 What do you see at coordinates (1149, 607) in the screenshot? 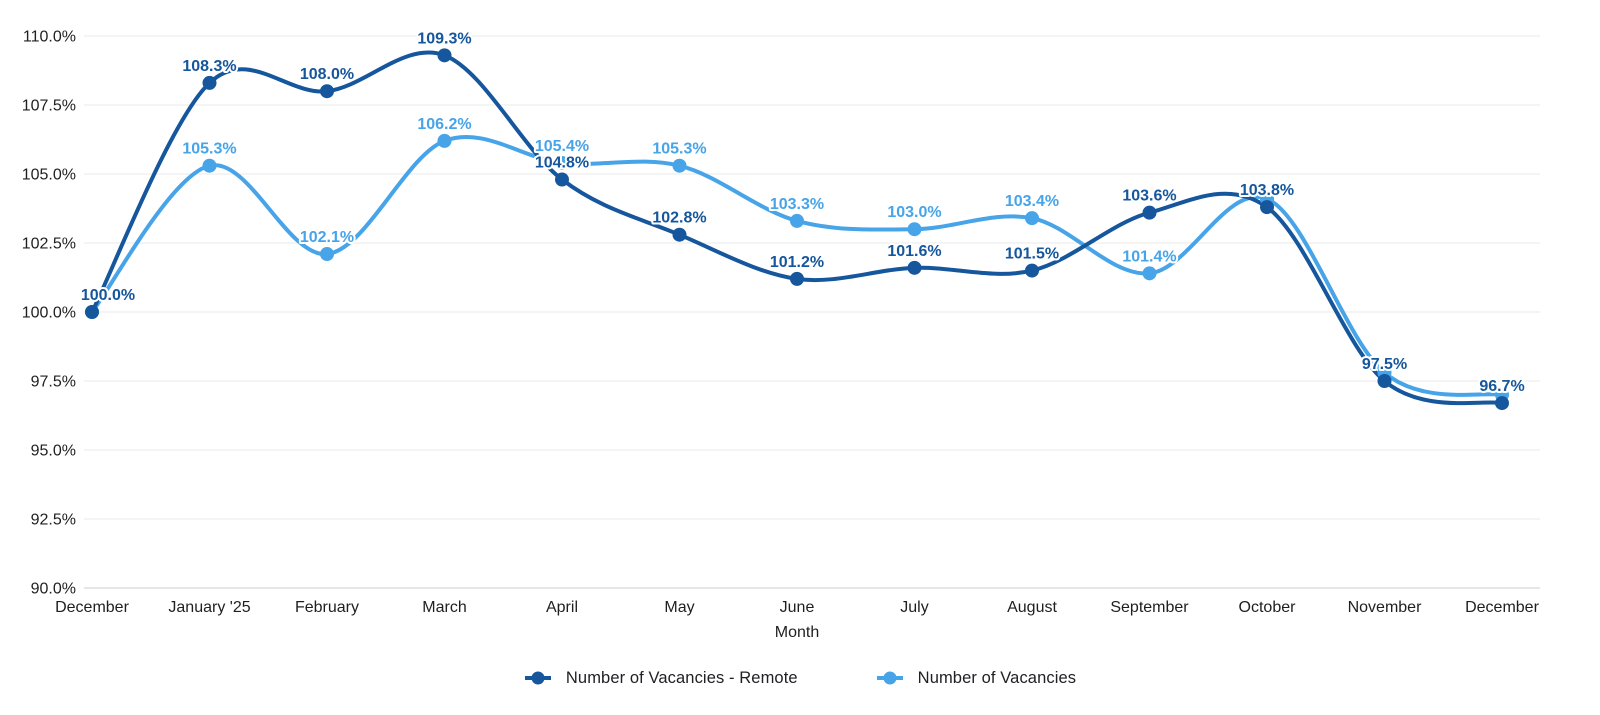
I see `x-axis-tick-label: September` at bounding box center [1149, 607].